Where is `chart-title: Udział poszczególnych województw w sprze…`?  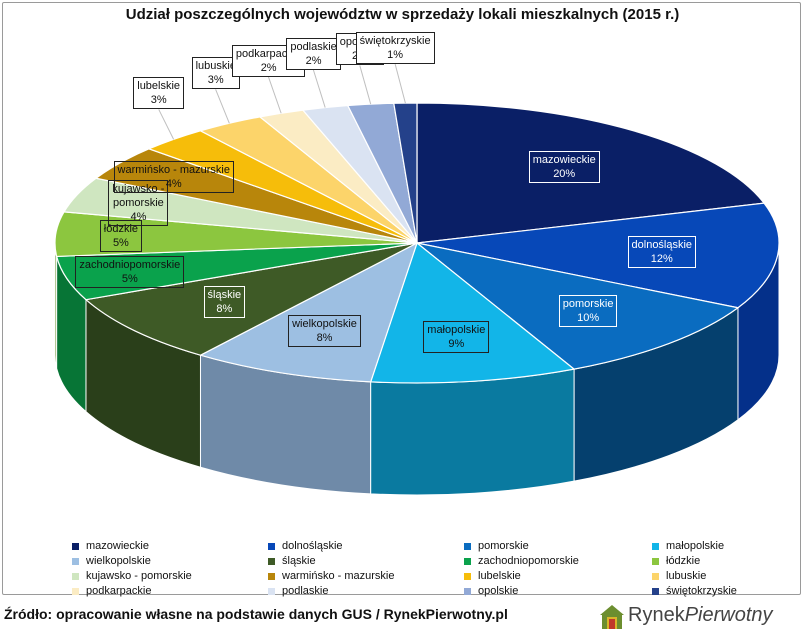
chart-title: Udział poszczególnych województw w sprze… is located at coordinates (402, 14).